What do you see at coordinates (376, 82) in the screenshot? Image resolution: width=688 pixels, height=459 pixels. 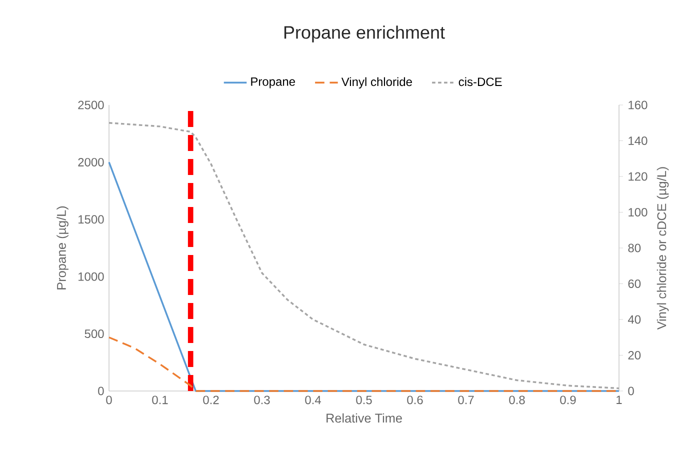 I see `legend-label: Vinyl chloride` at bounding box center [376, 82].